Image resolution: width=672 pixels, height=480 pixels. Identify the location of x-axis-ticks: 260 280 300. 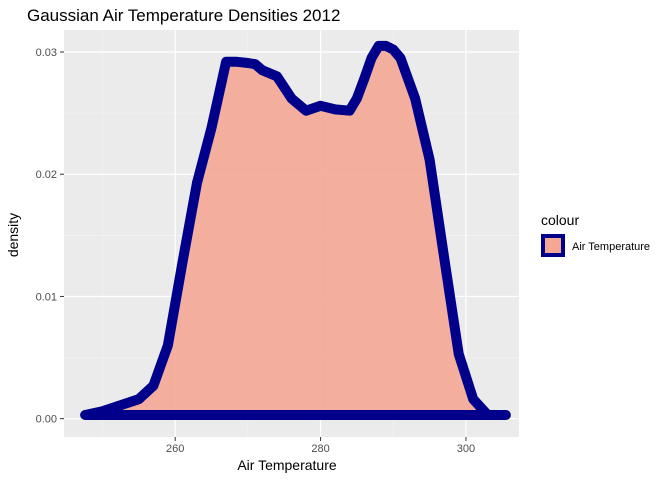
(320, 446).